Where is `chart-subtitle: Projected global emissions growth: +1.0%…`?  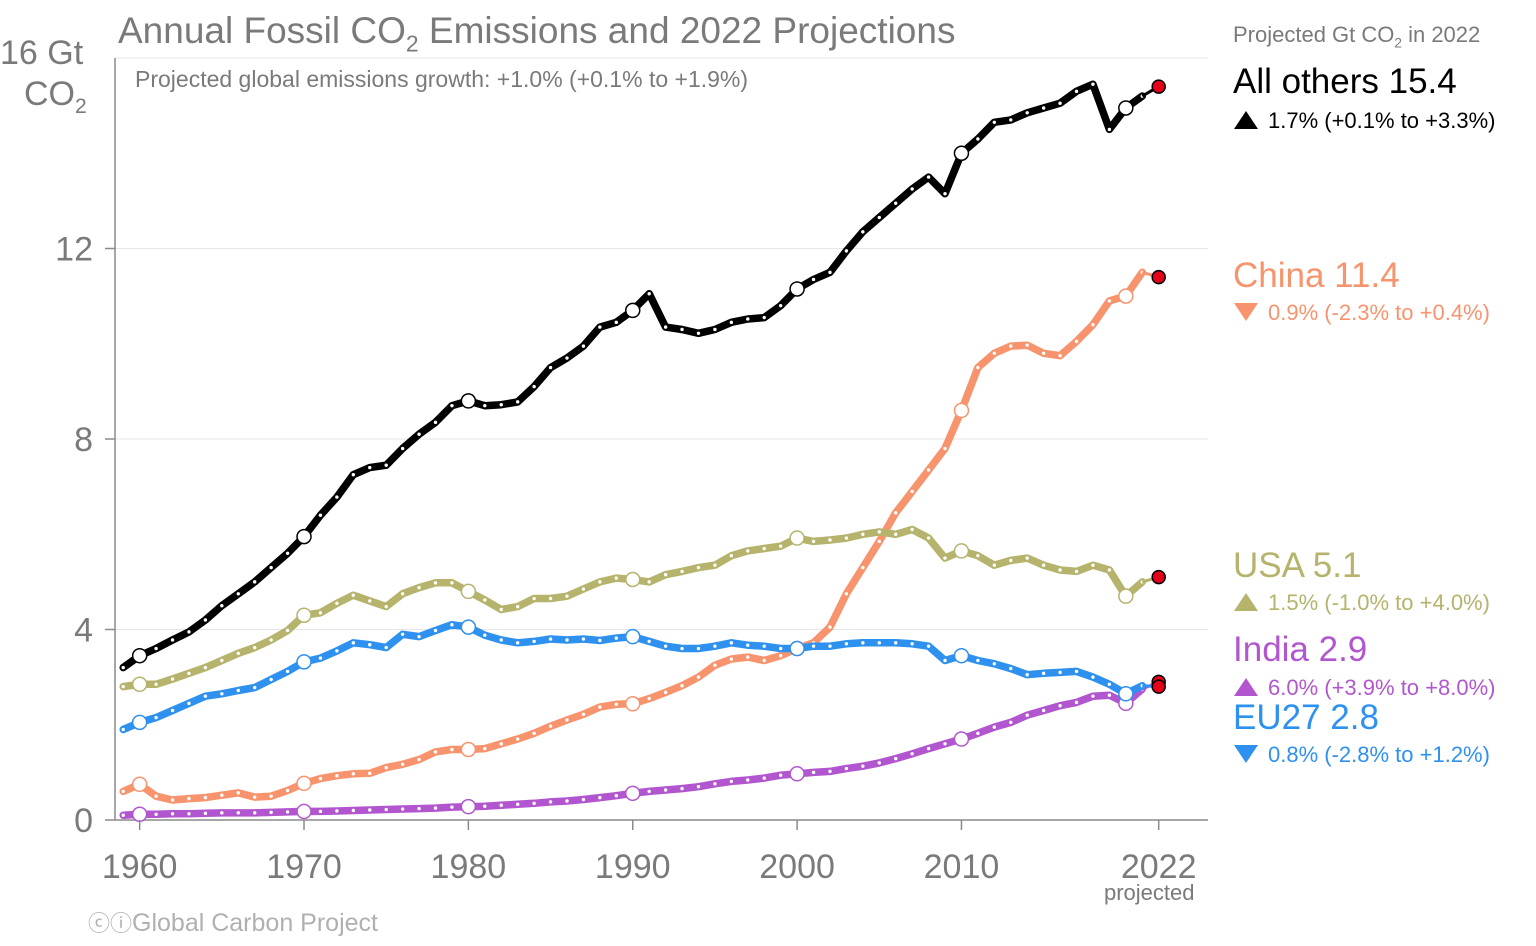 chart-subtitle: Projected global emissions growth: +1.0%… is located at coordinates (442, 79).